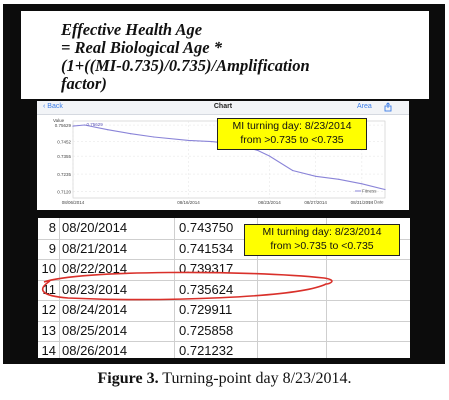 The image size is (449, 400). What do you see at coordinates (49, 269) in the screenshot?
I see `row-index: 10` at bounding box center [49, 269].